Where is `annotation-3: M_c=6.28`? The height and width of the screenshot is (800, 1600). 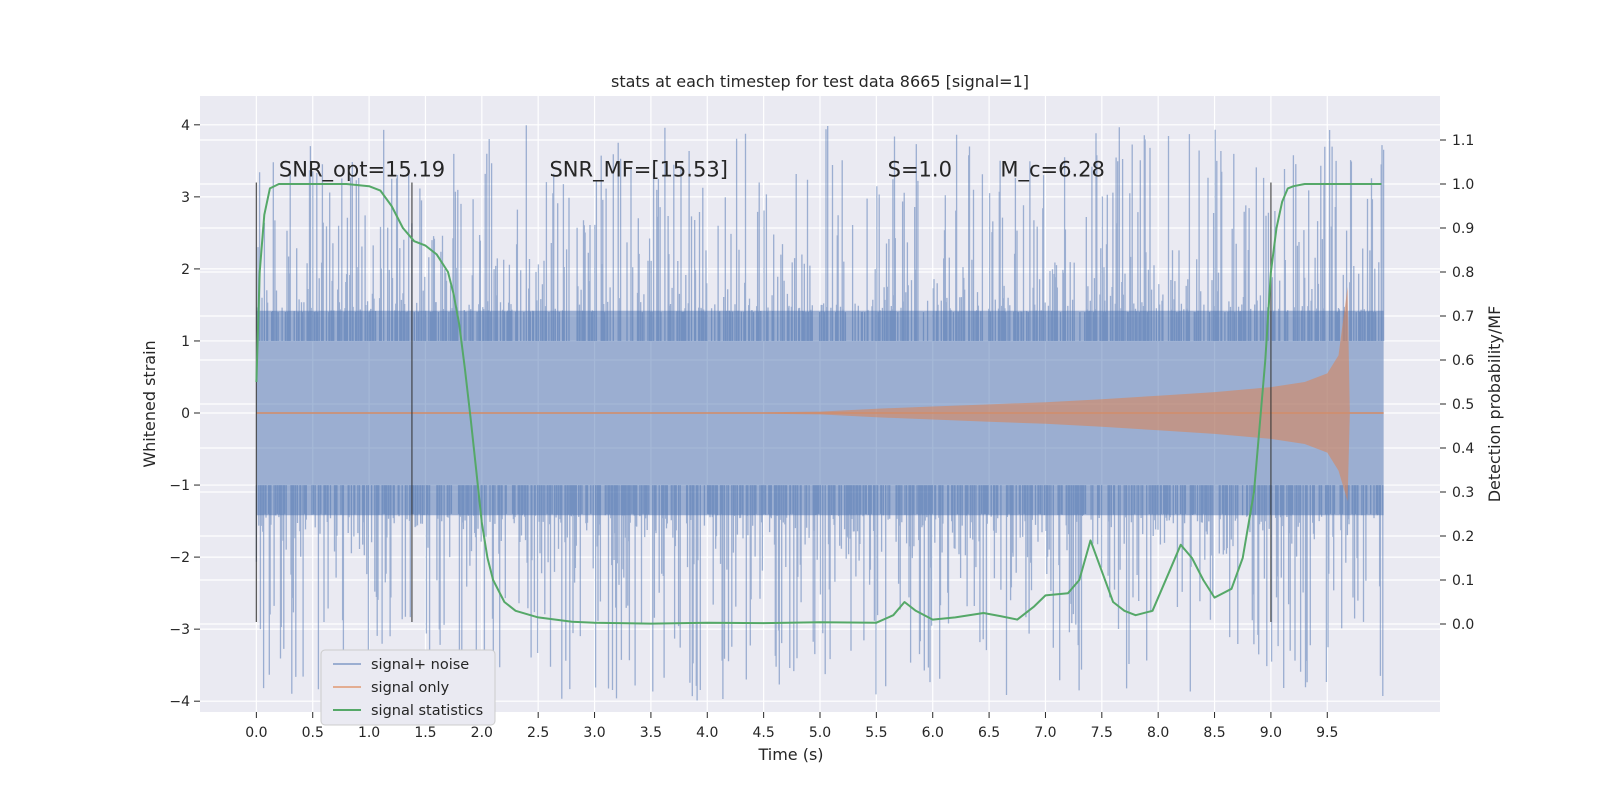
annotation-3: M_c=6.28 is located at coordinates (1052, 170).